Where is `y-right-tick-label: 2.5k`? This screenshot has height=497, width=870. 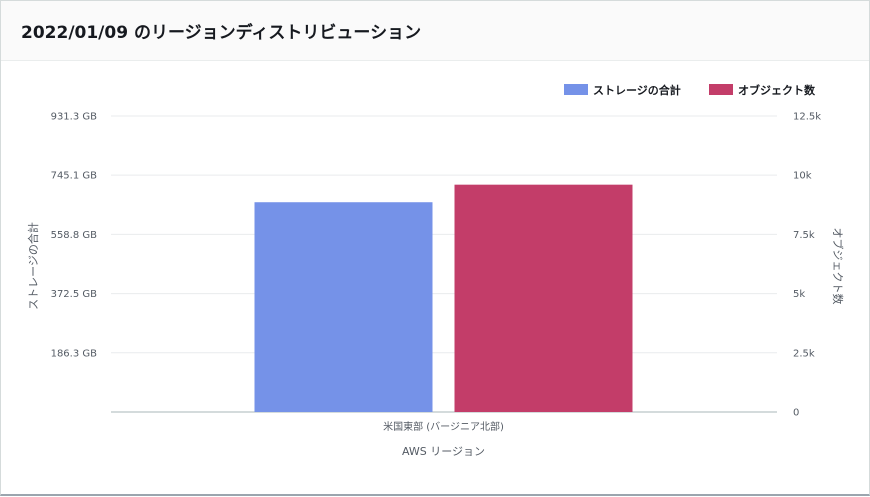
y-right-tick-label: 2.5k is located at coordinates (804, 353).